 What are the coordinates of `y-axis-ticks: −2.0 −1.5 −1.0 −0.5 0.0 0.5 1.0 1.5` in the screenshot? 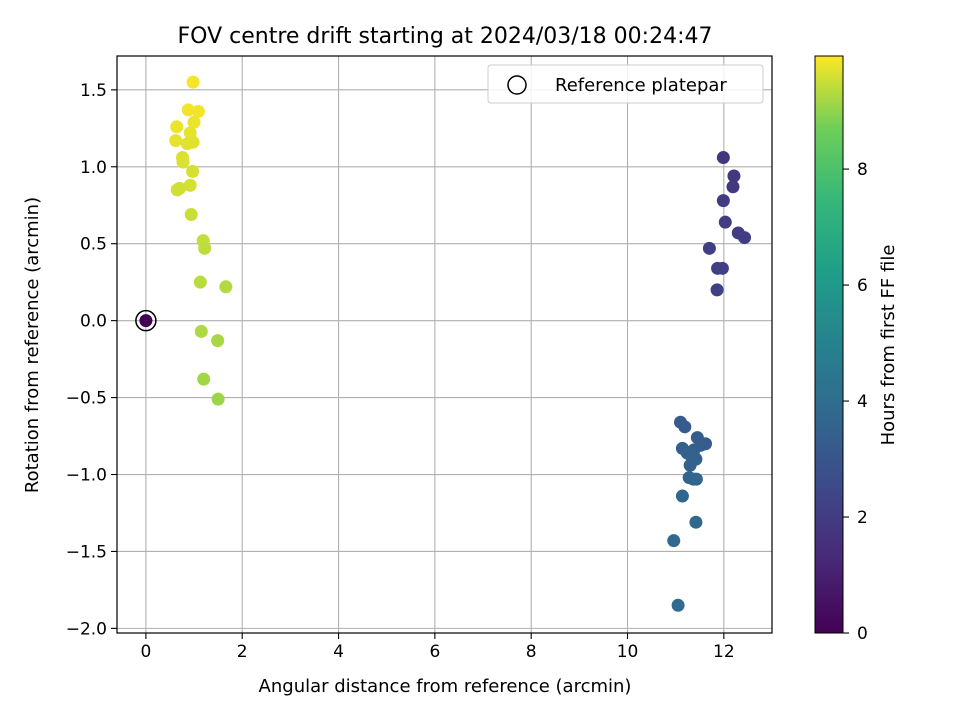 It's located at (91, 360).